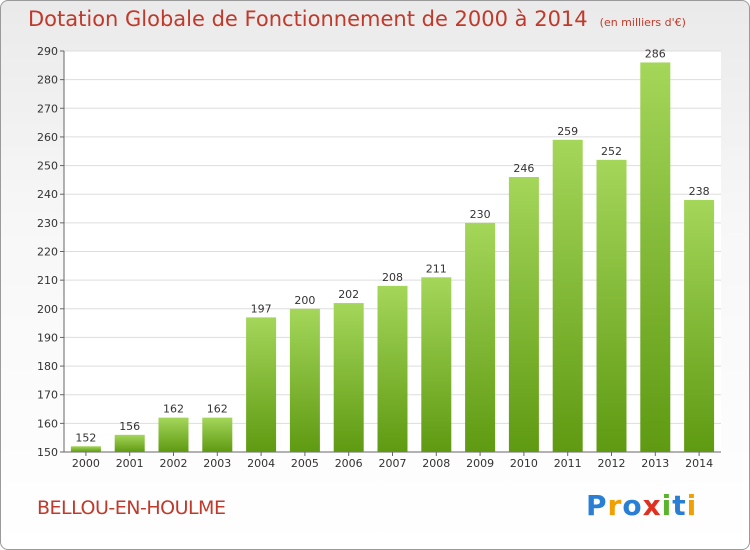  Describe the element at coordinates (480, 337) in the screenshot. I see `bar-2009` at that location.